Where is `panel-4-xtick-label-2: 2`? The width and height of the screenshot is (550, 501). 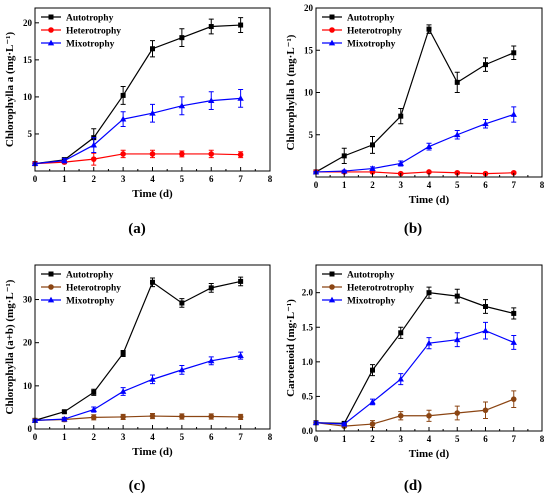
panel-4-xtick-label-2: 2 is located at coordinates (372, 439).